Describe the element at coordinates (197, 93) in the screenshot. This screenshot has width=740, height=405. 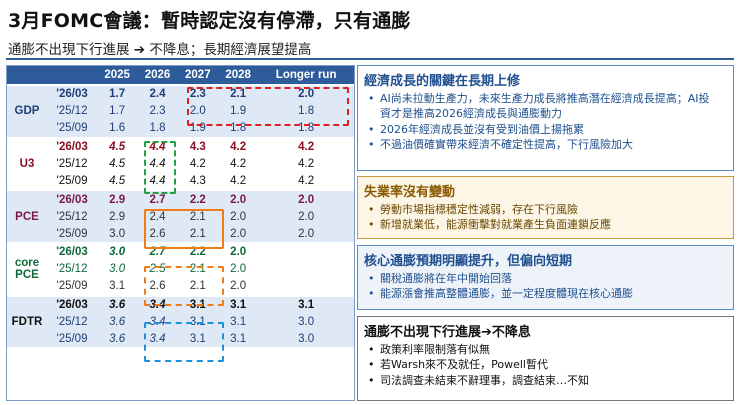
I see `value-cell: 2.3` at that location.